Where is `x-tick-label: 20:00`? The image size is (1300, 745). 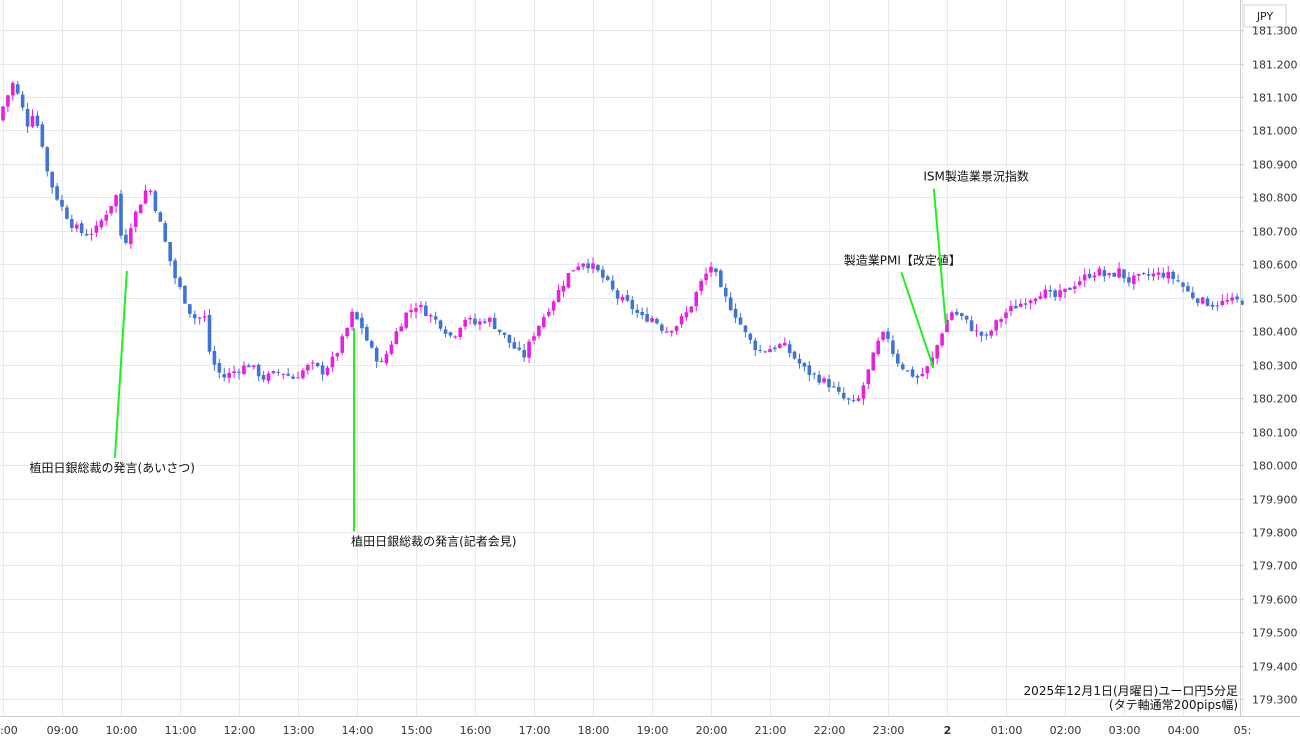 x-tick-label: 20:00 is located at coordinates (712, 730).